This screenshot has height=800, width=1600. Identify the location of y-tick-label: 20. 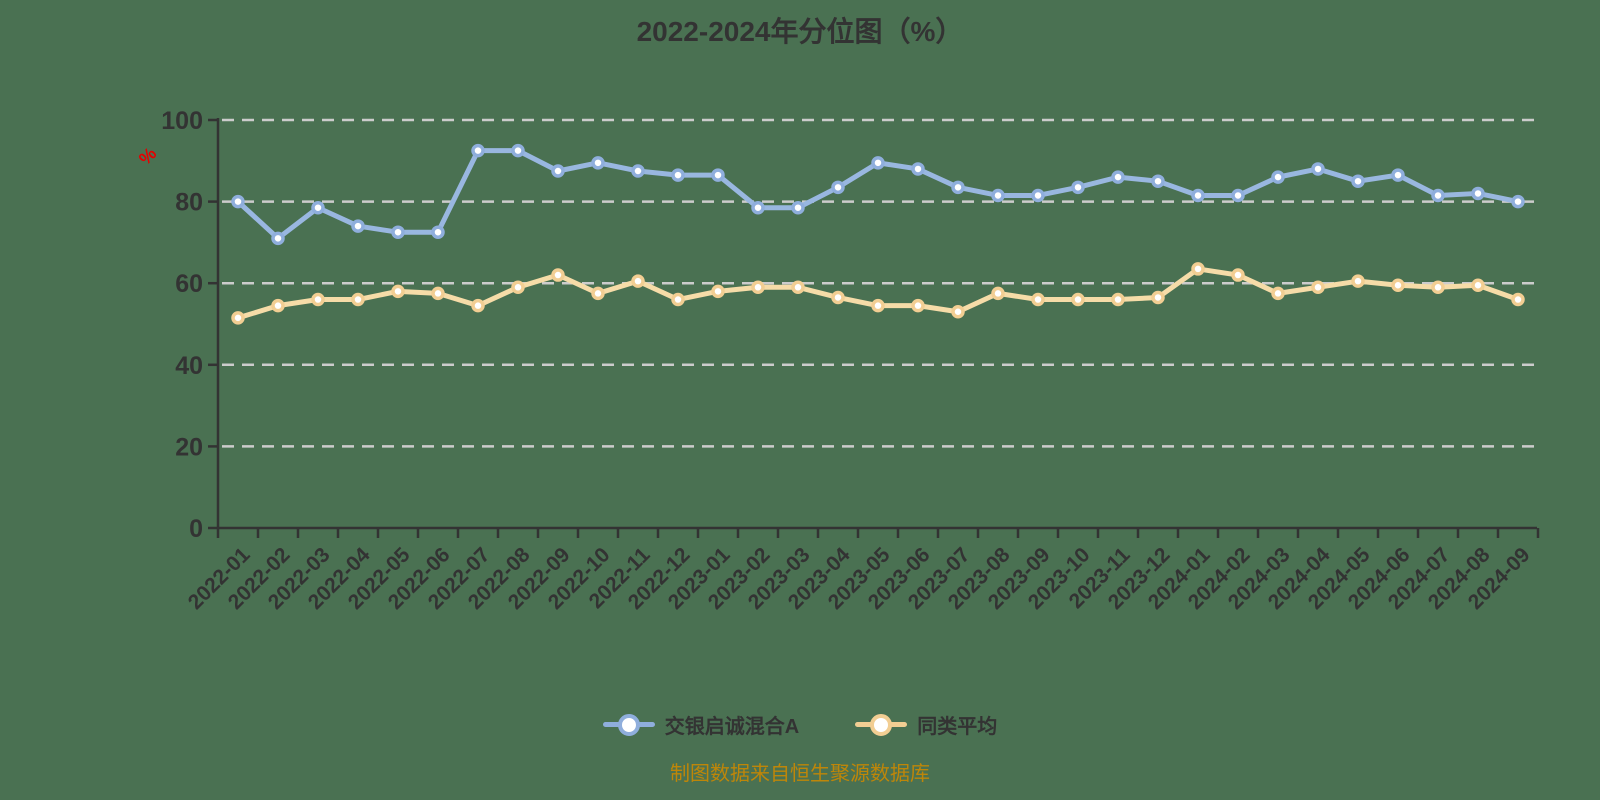
(189, 447).